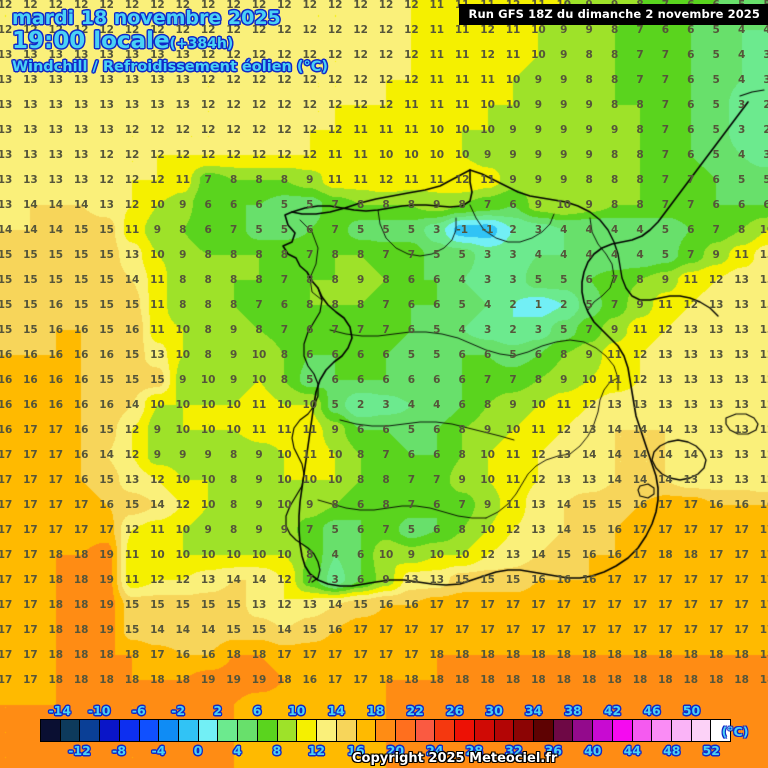 The height and width of the screenshot is (768, 768). What do you see at coordinates (178, 710) in the screenshot?
I see `legend-tick-top: -2` at bounding box center [178, 710].